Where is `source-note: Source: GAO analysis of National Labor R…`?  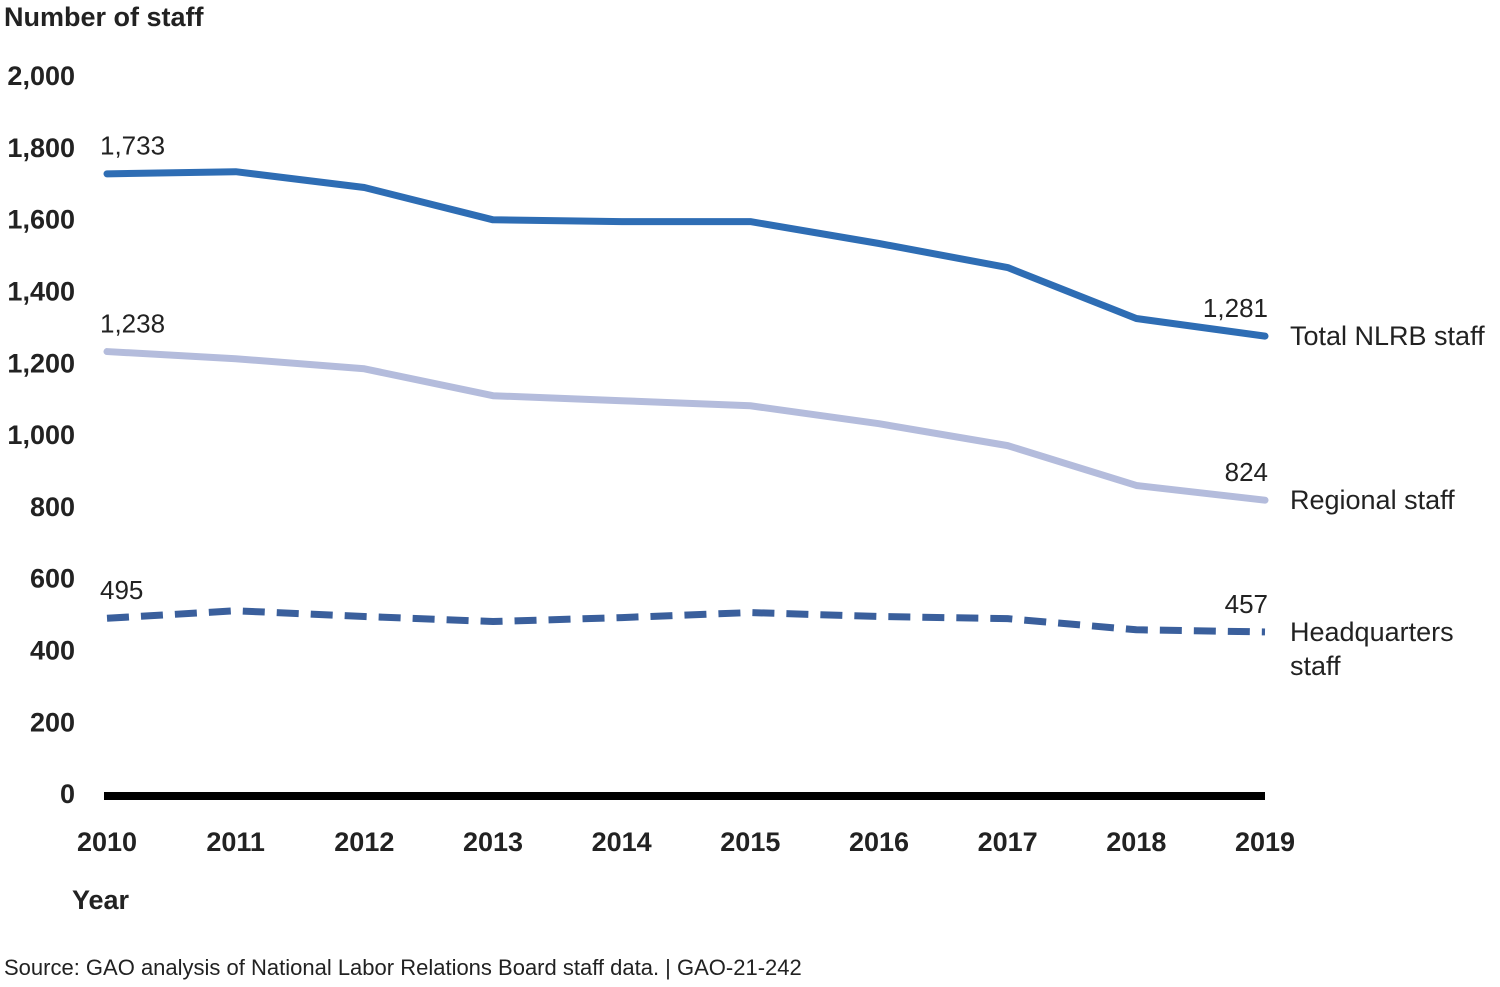
source-note: Source: GAO analysis of National Labor R… is located at coordinates (403, 967).